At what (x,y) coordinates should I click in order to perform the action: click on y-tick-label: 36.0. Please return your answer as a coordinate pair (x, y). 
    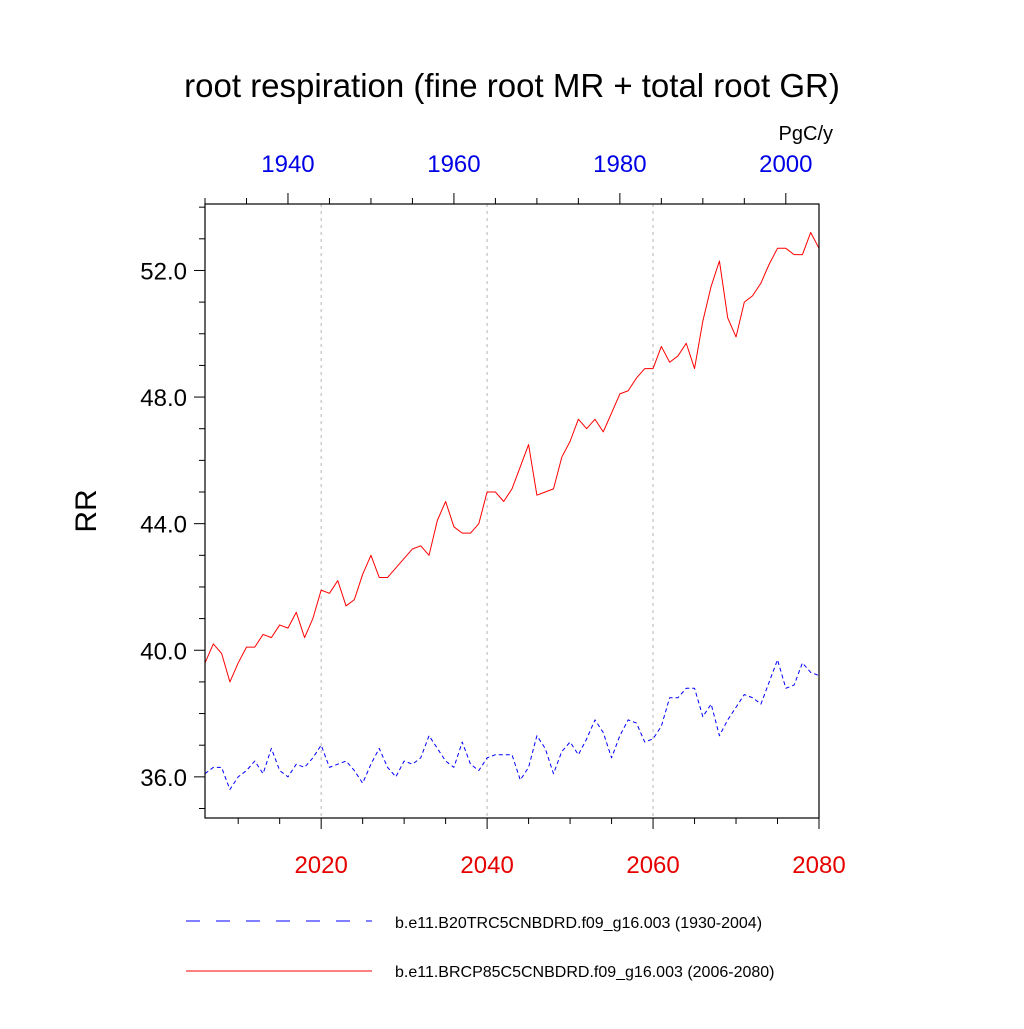
    Looking at the image, I should click on (163, 778).